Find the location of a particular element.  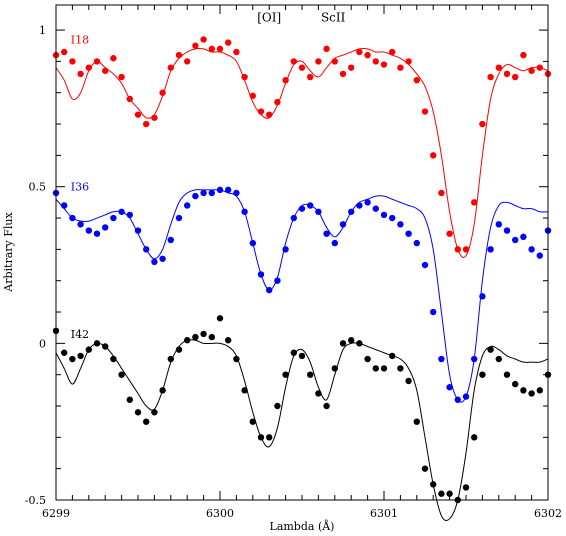

y-tick-label: 0 is located at coordinates (42, 343).